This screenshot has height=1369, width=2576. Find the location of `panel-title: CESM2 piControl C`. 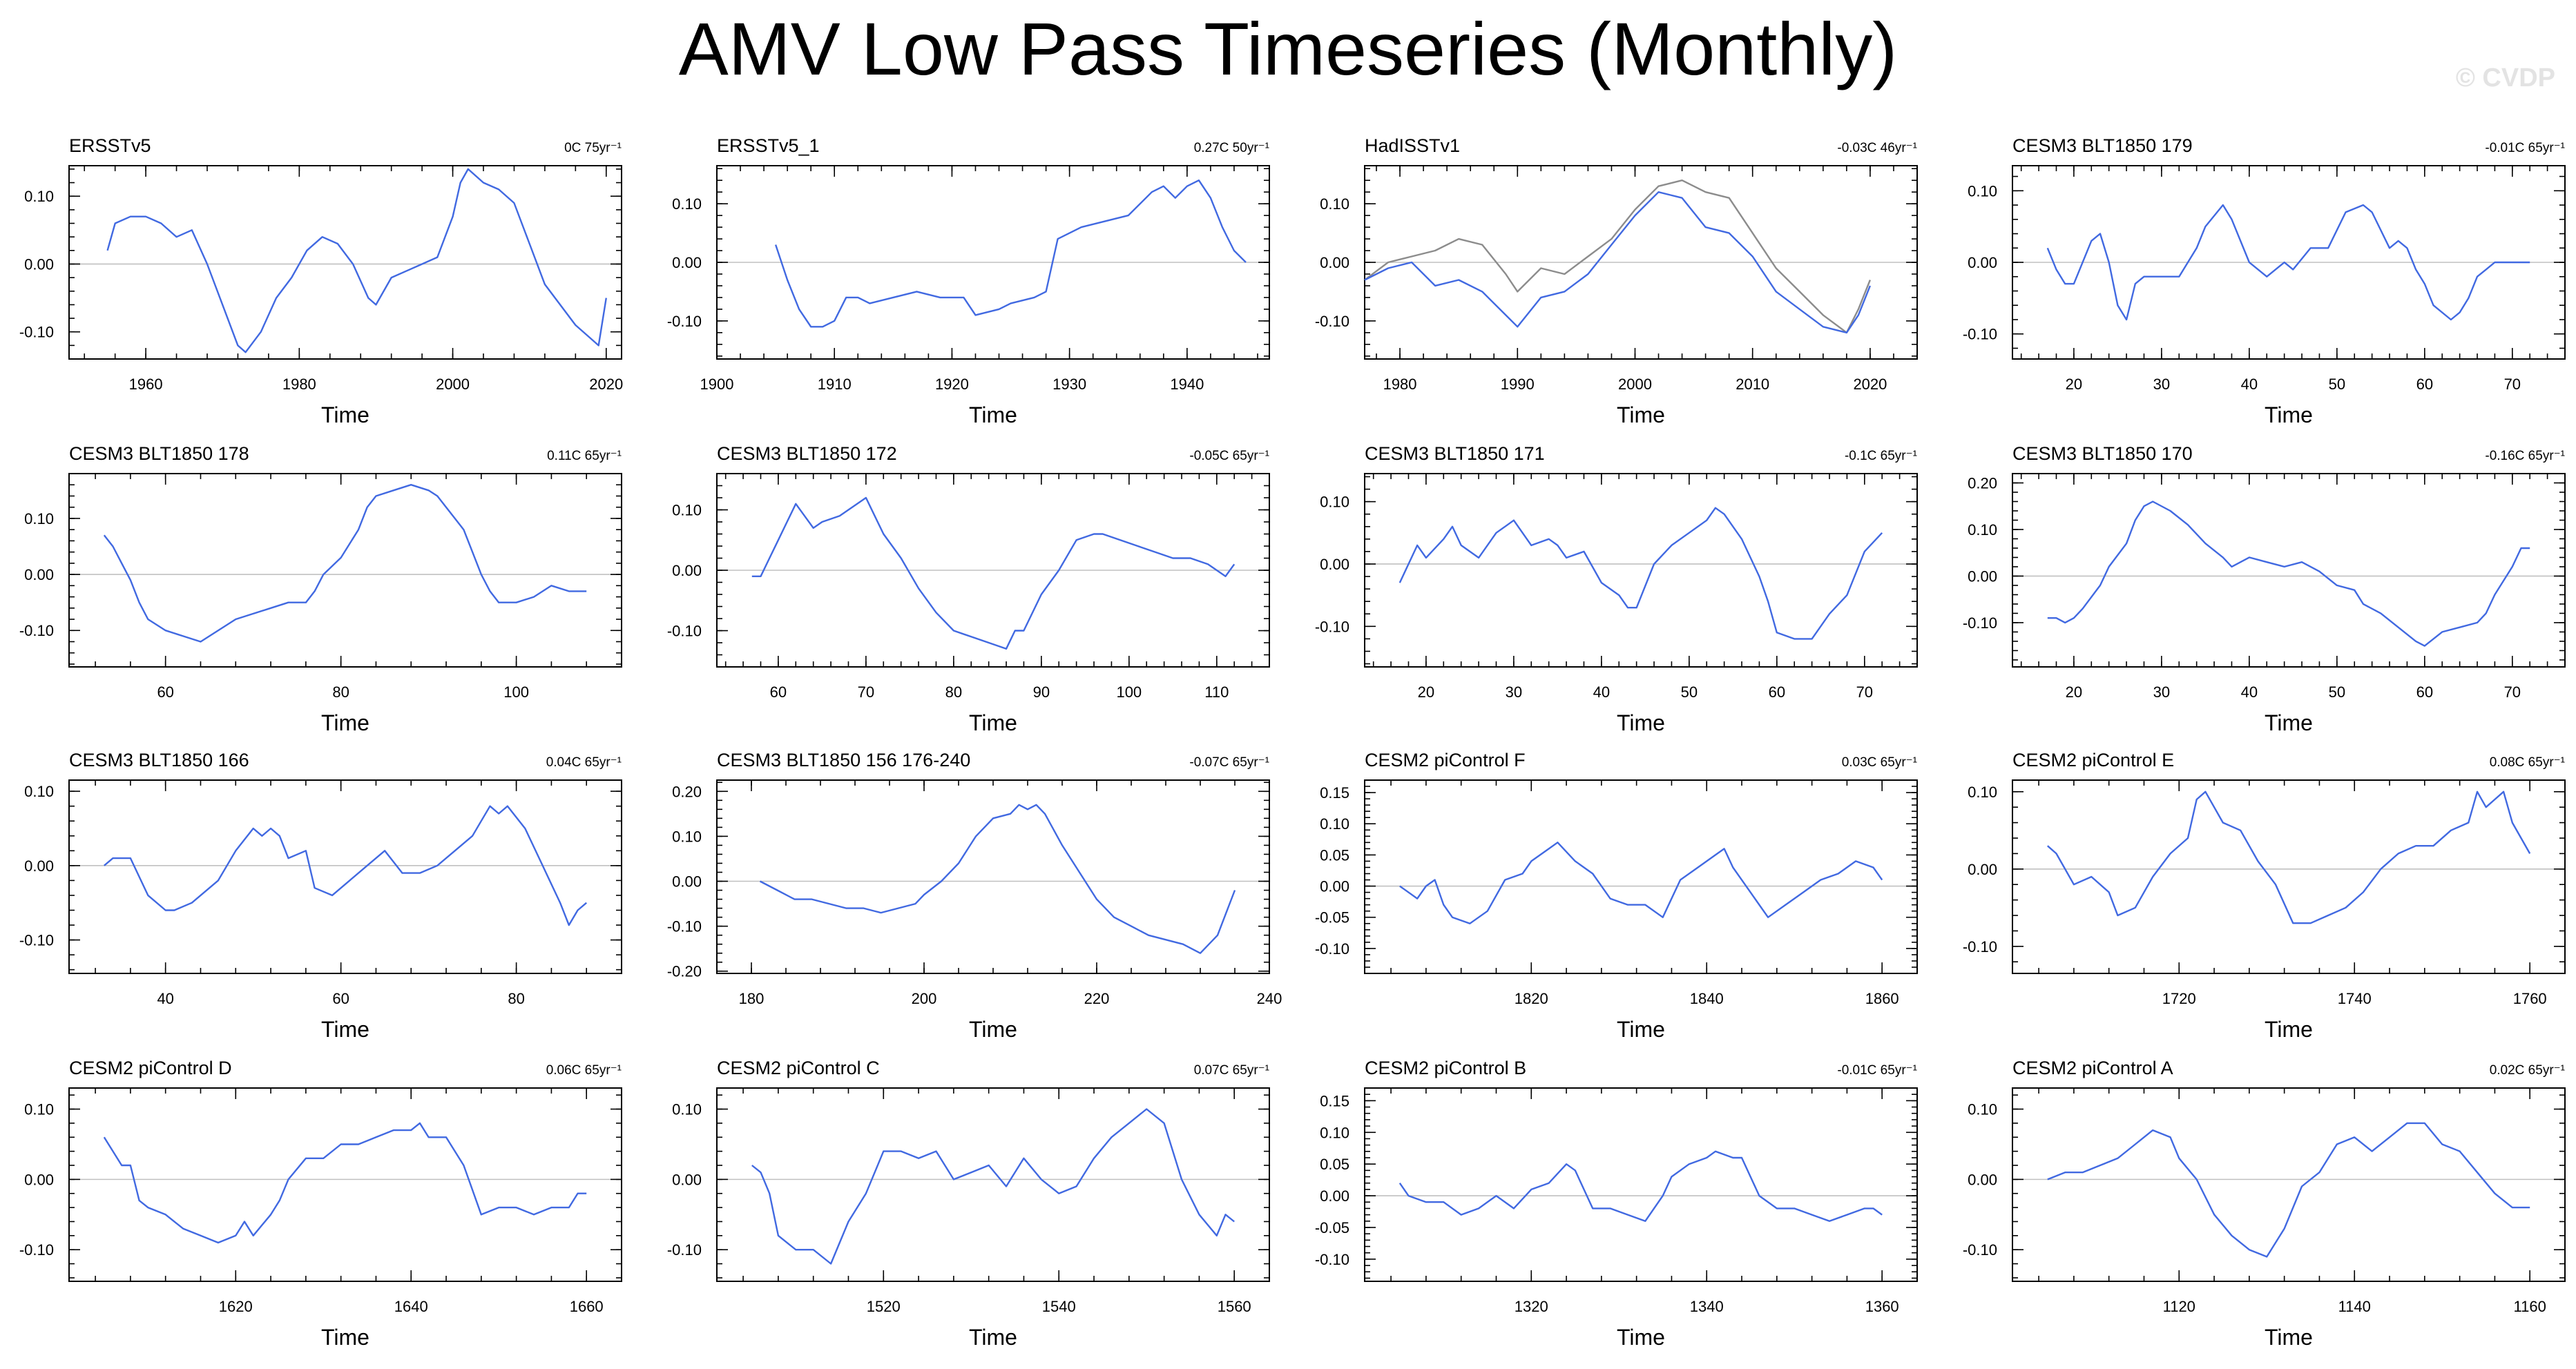

panel-title: CESM2 piControl C is located at coordinates (798, 1068).